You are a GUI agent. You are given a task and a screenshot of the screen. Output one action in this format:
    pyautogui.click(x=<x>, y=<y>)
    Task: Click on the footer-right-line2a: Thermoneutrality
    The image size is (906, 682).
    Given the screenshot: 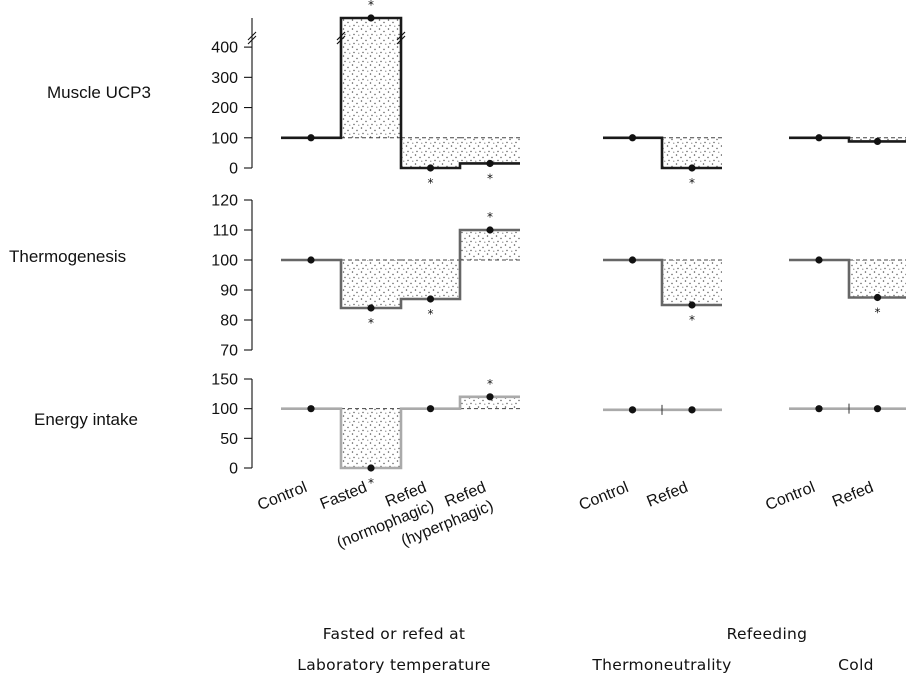 What is the action you would take?
    pyautogui.click(x=661, y=665)
    